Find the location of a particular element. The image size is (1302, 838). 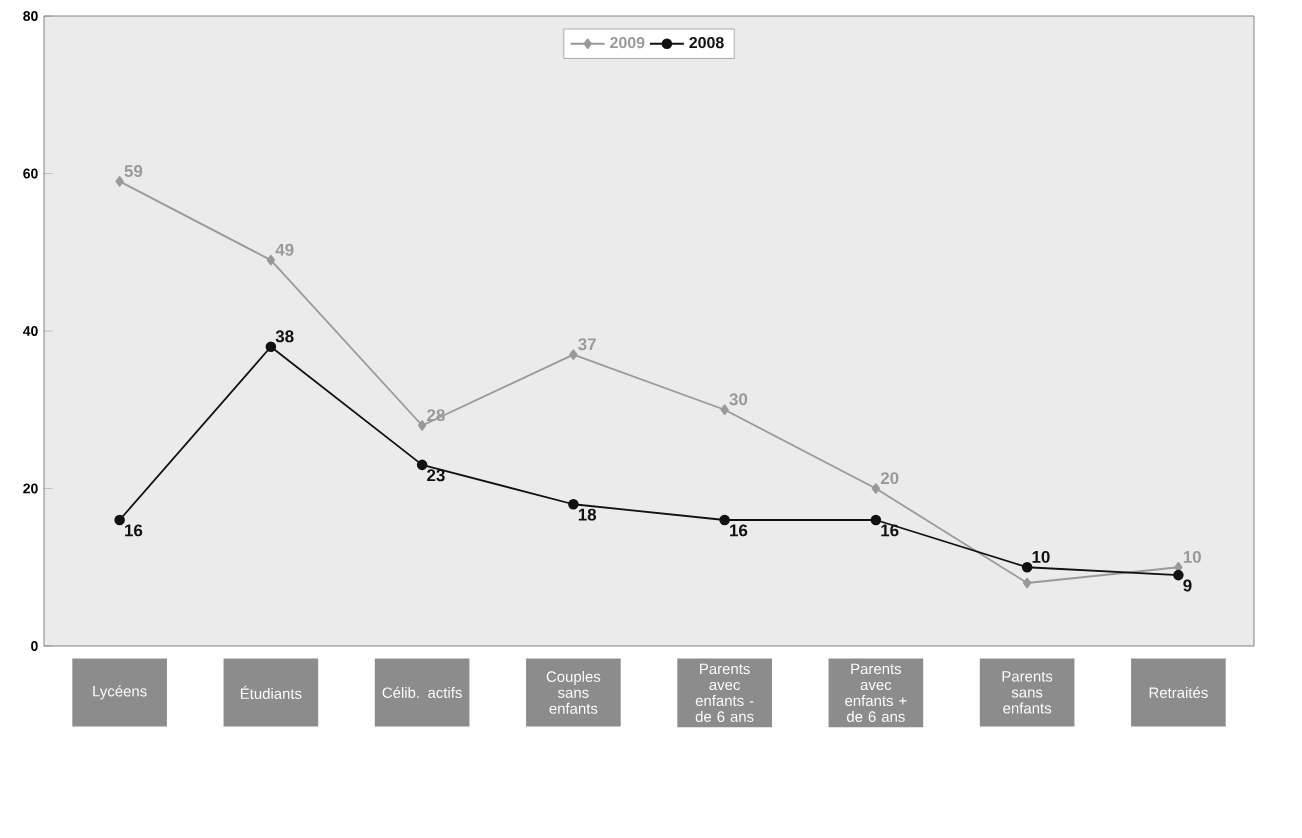

data-label: 59 is located at coordinates (133, 171).